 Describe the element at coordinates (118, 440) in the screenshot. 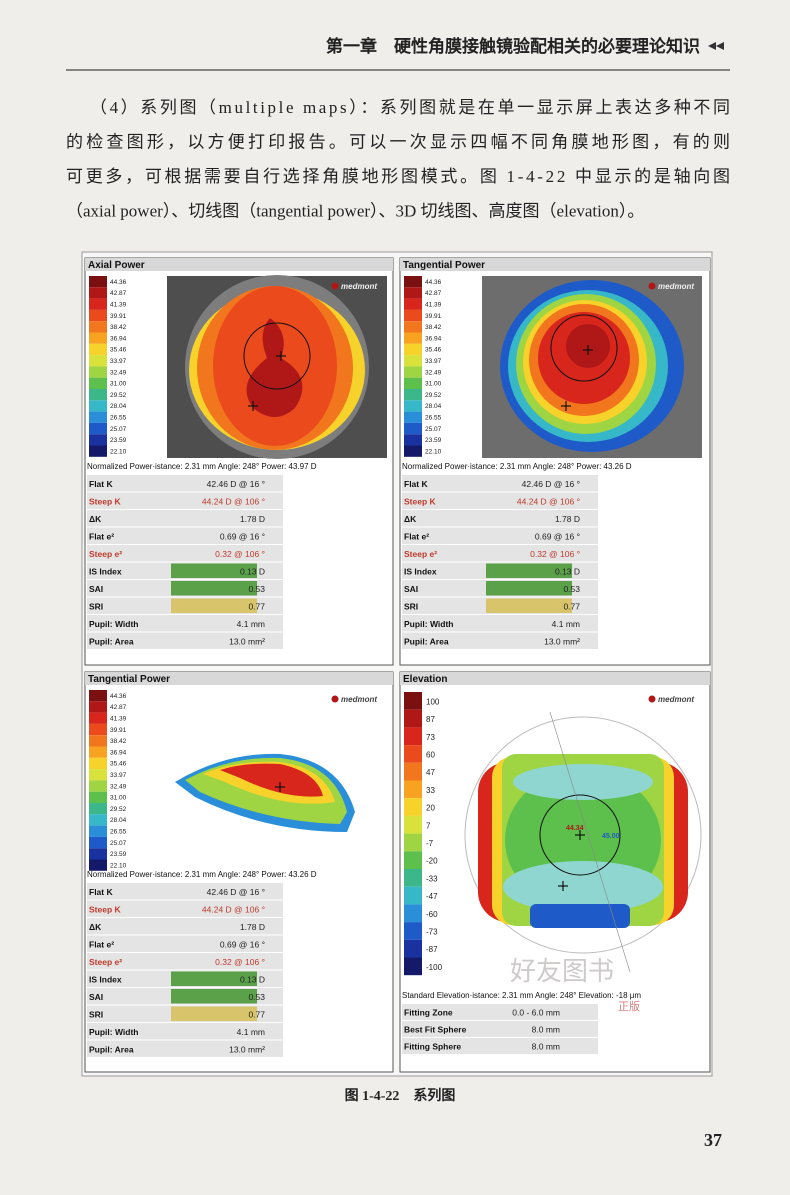

I see `scale-label: 23.59` at that location.